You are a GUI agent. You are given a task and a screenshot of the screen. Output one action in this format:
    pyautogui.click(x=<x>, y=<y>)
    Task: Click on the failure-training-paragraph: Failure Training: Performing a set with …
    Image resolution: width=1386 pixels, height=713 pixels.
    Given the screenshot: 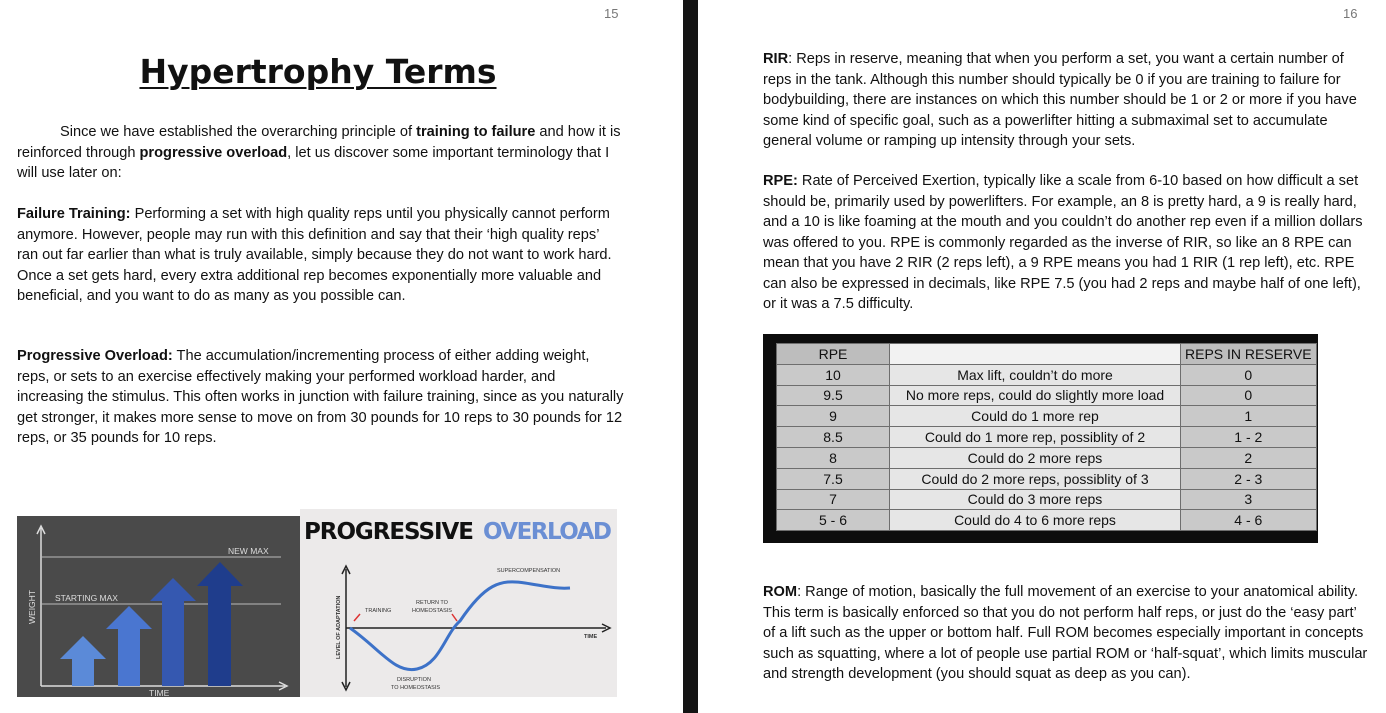 What is the action you would take?
    pyautogui.click(x=319, y=255)
    